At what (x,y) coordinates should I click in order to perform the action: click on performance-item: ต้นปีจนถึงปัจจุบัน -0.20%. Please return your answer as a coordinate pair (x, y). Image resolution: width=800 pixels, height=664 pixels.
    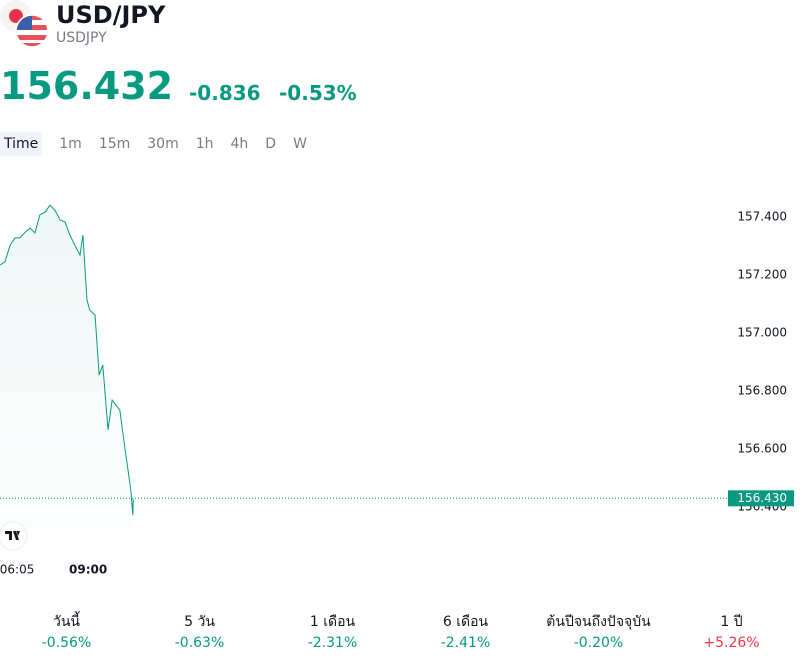
    Looking at the image, I should click on (598, 633).